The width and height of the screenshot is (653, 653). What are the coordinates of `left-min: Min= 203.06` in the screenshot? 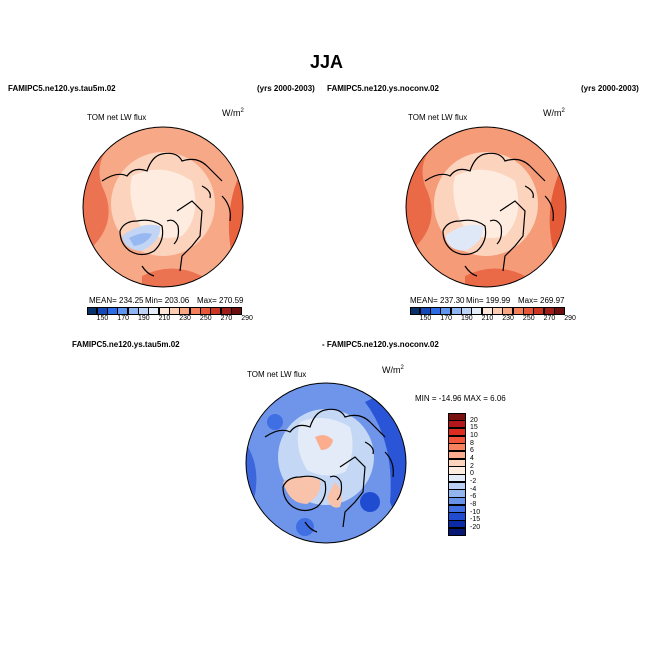 It's located at (167, 300).